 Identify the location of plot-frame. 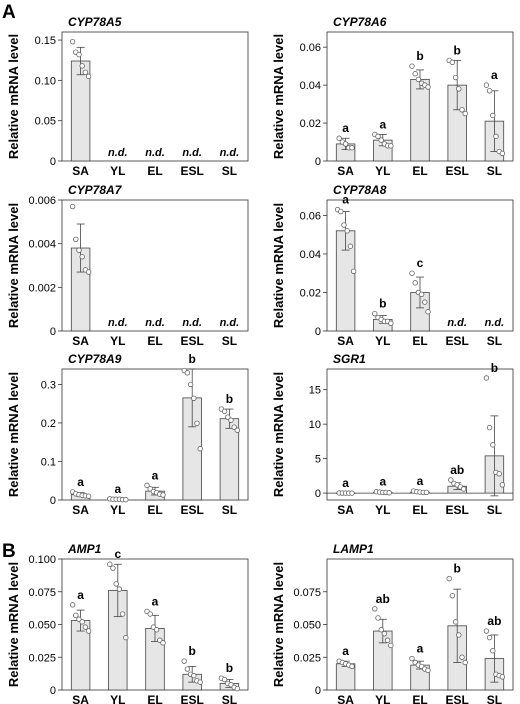
(420, 434).